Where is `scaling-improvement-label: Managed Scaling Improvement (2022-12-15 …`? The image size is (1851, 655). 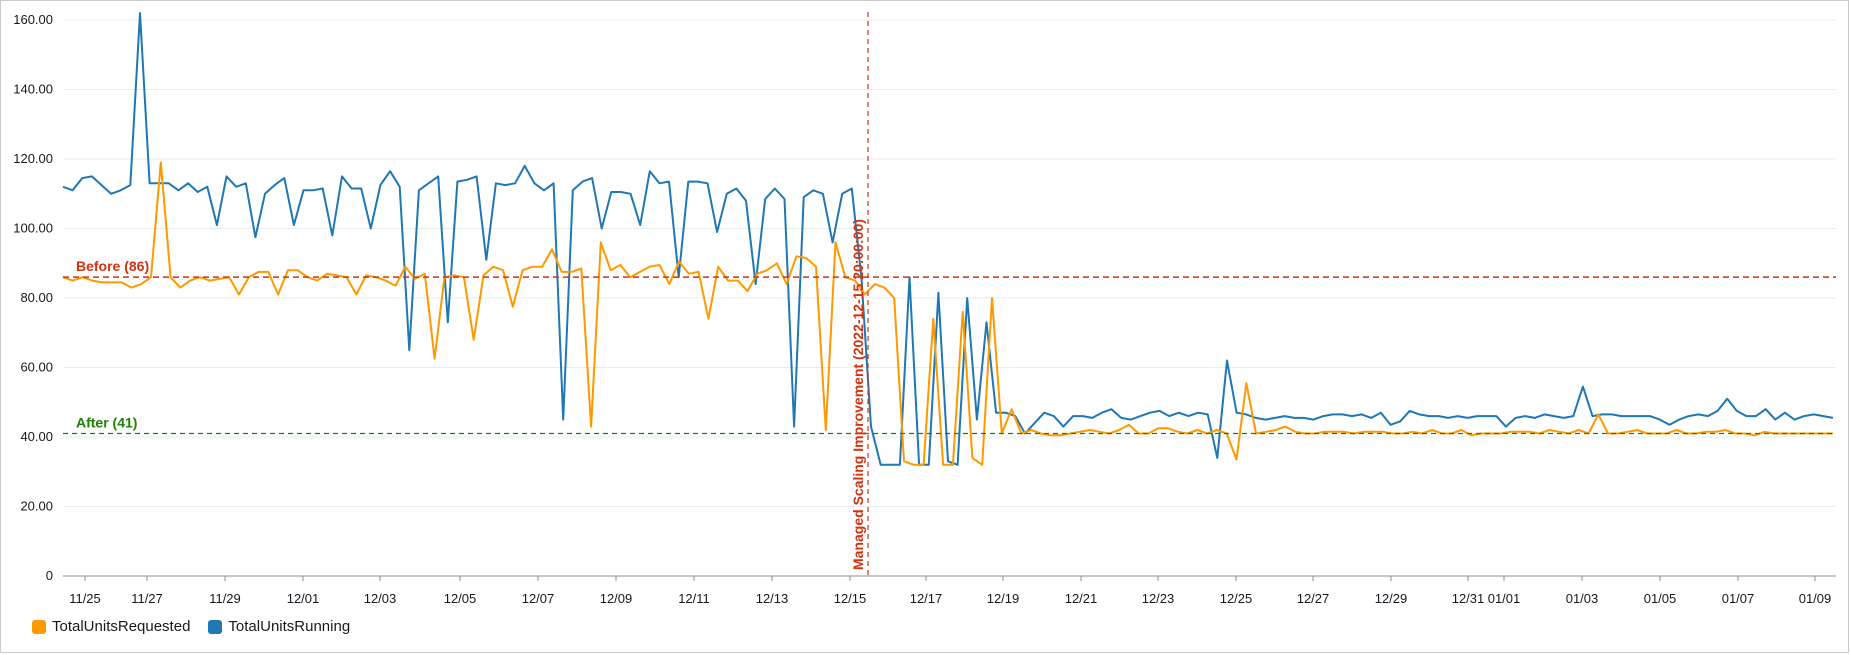
scaling-improvement-label: Managed Scaling Improvement (2022-12-15 … is located at coordinates (858, 394).